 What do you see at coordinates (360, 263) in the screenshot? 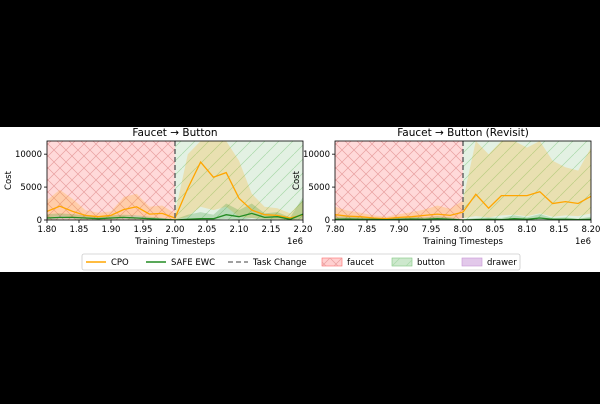
I see `legend-label: faucet` at bounding box center [360, 263].